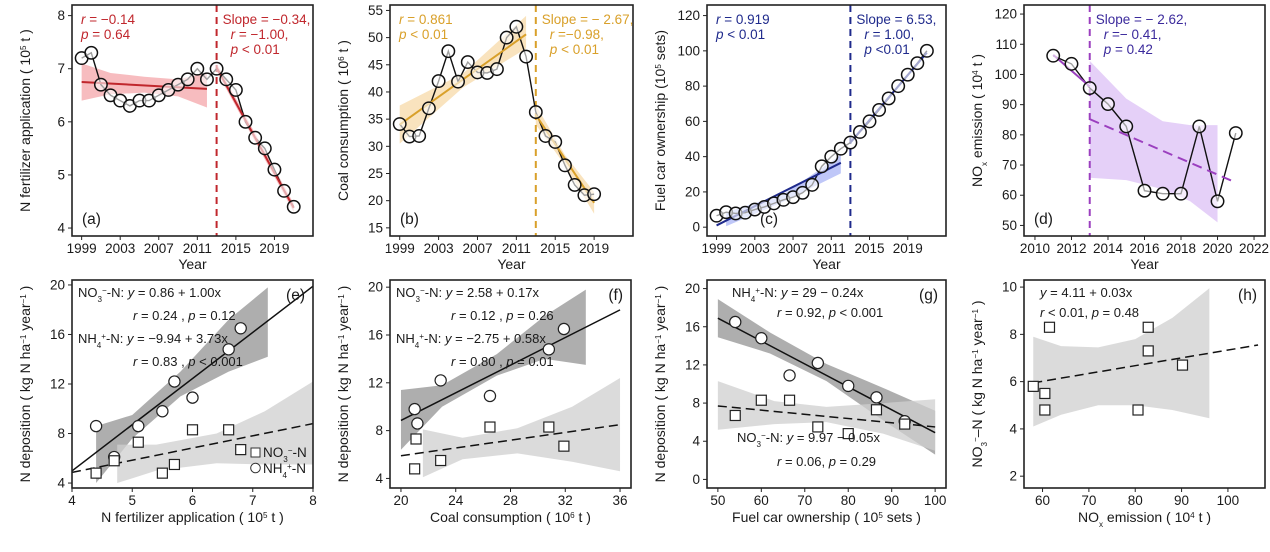  I want to click on regression-equation: r = 0.83 , p < 0.001, so click(188, 361).